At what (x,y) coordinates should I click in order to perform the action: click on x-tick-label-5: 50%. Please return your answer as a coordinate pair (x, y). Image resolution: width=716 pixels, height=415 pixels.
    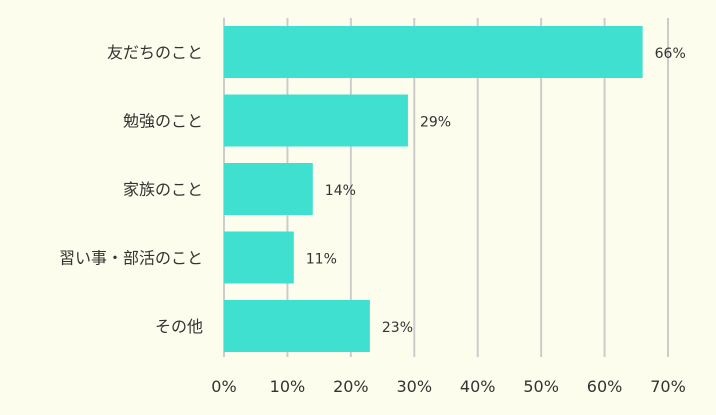
    Looking at the image, I should click on (541, 386).